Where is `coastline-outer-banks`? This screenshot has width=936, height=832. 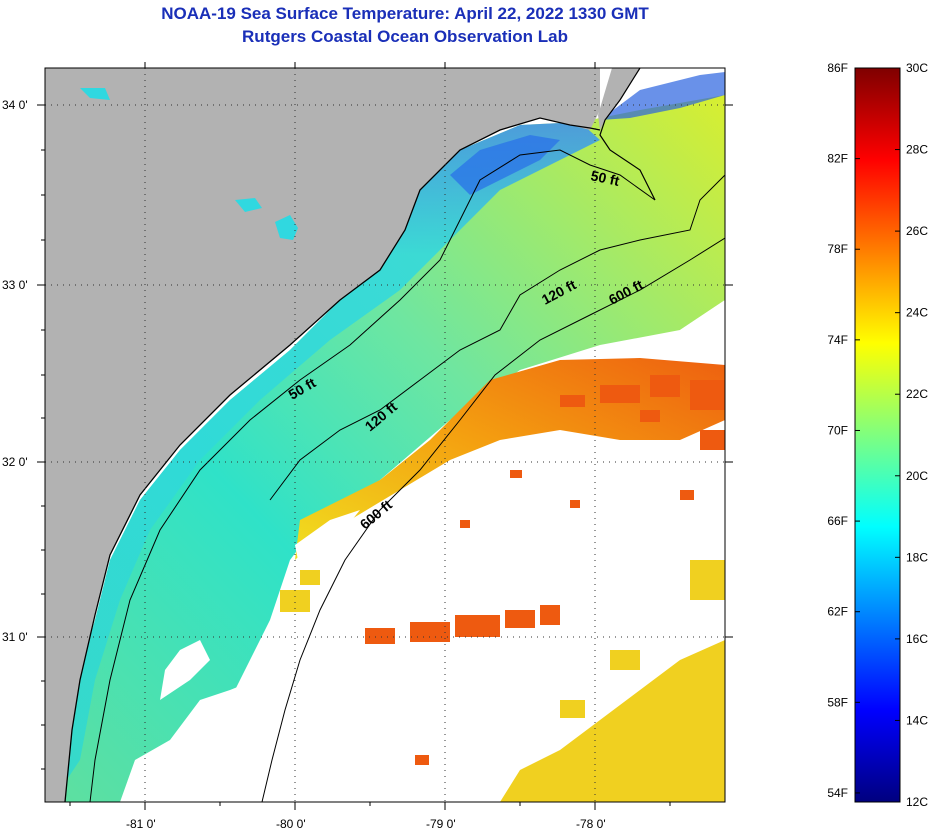
coastline-outer-banks is located at coordinates (627, 134).